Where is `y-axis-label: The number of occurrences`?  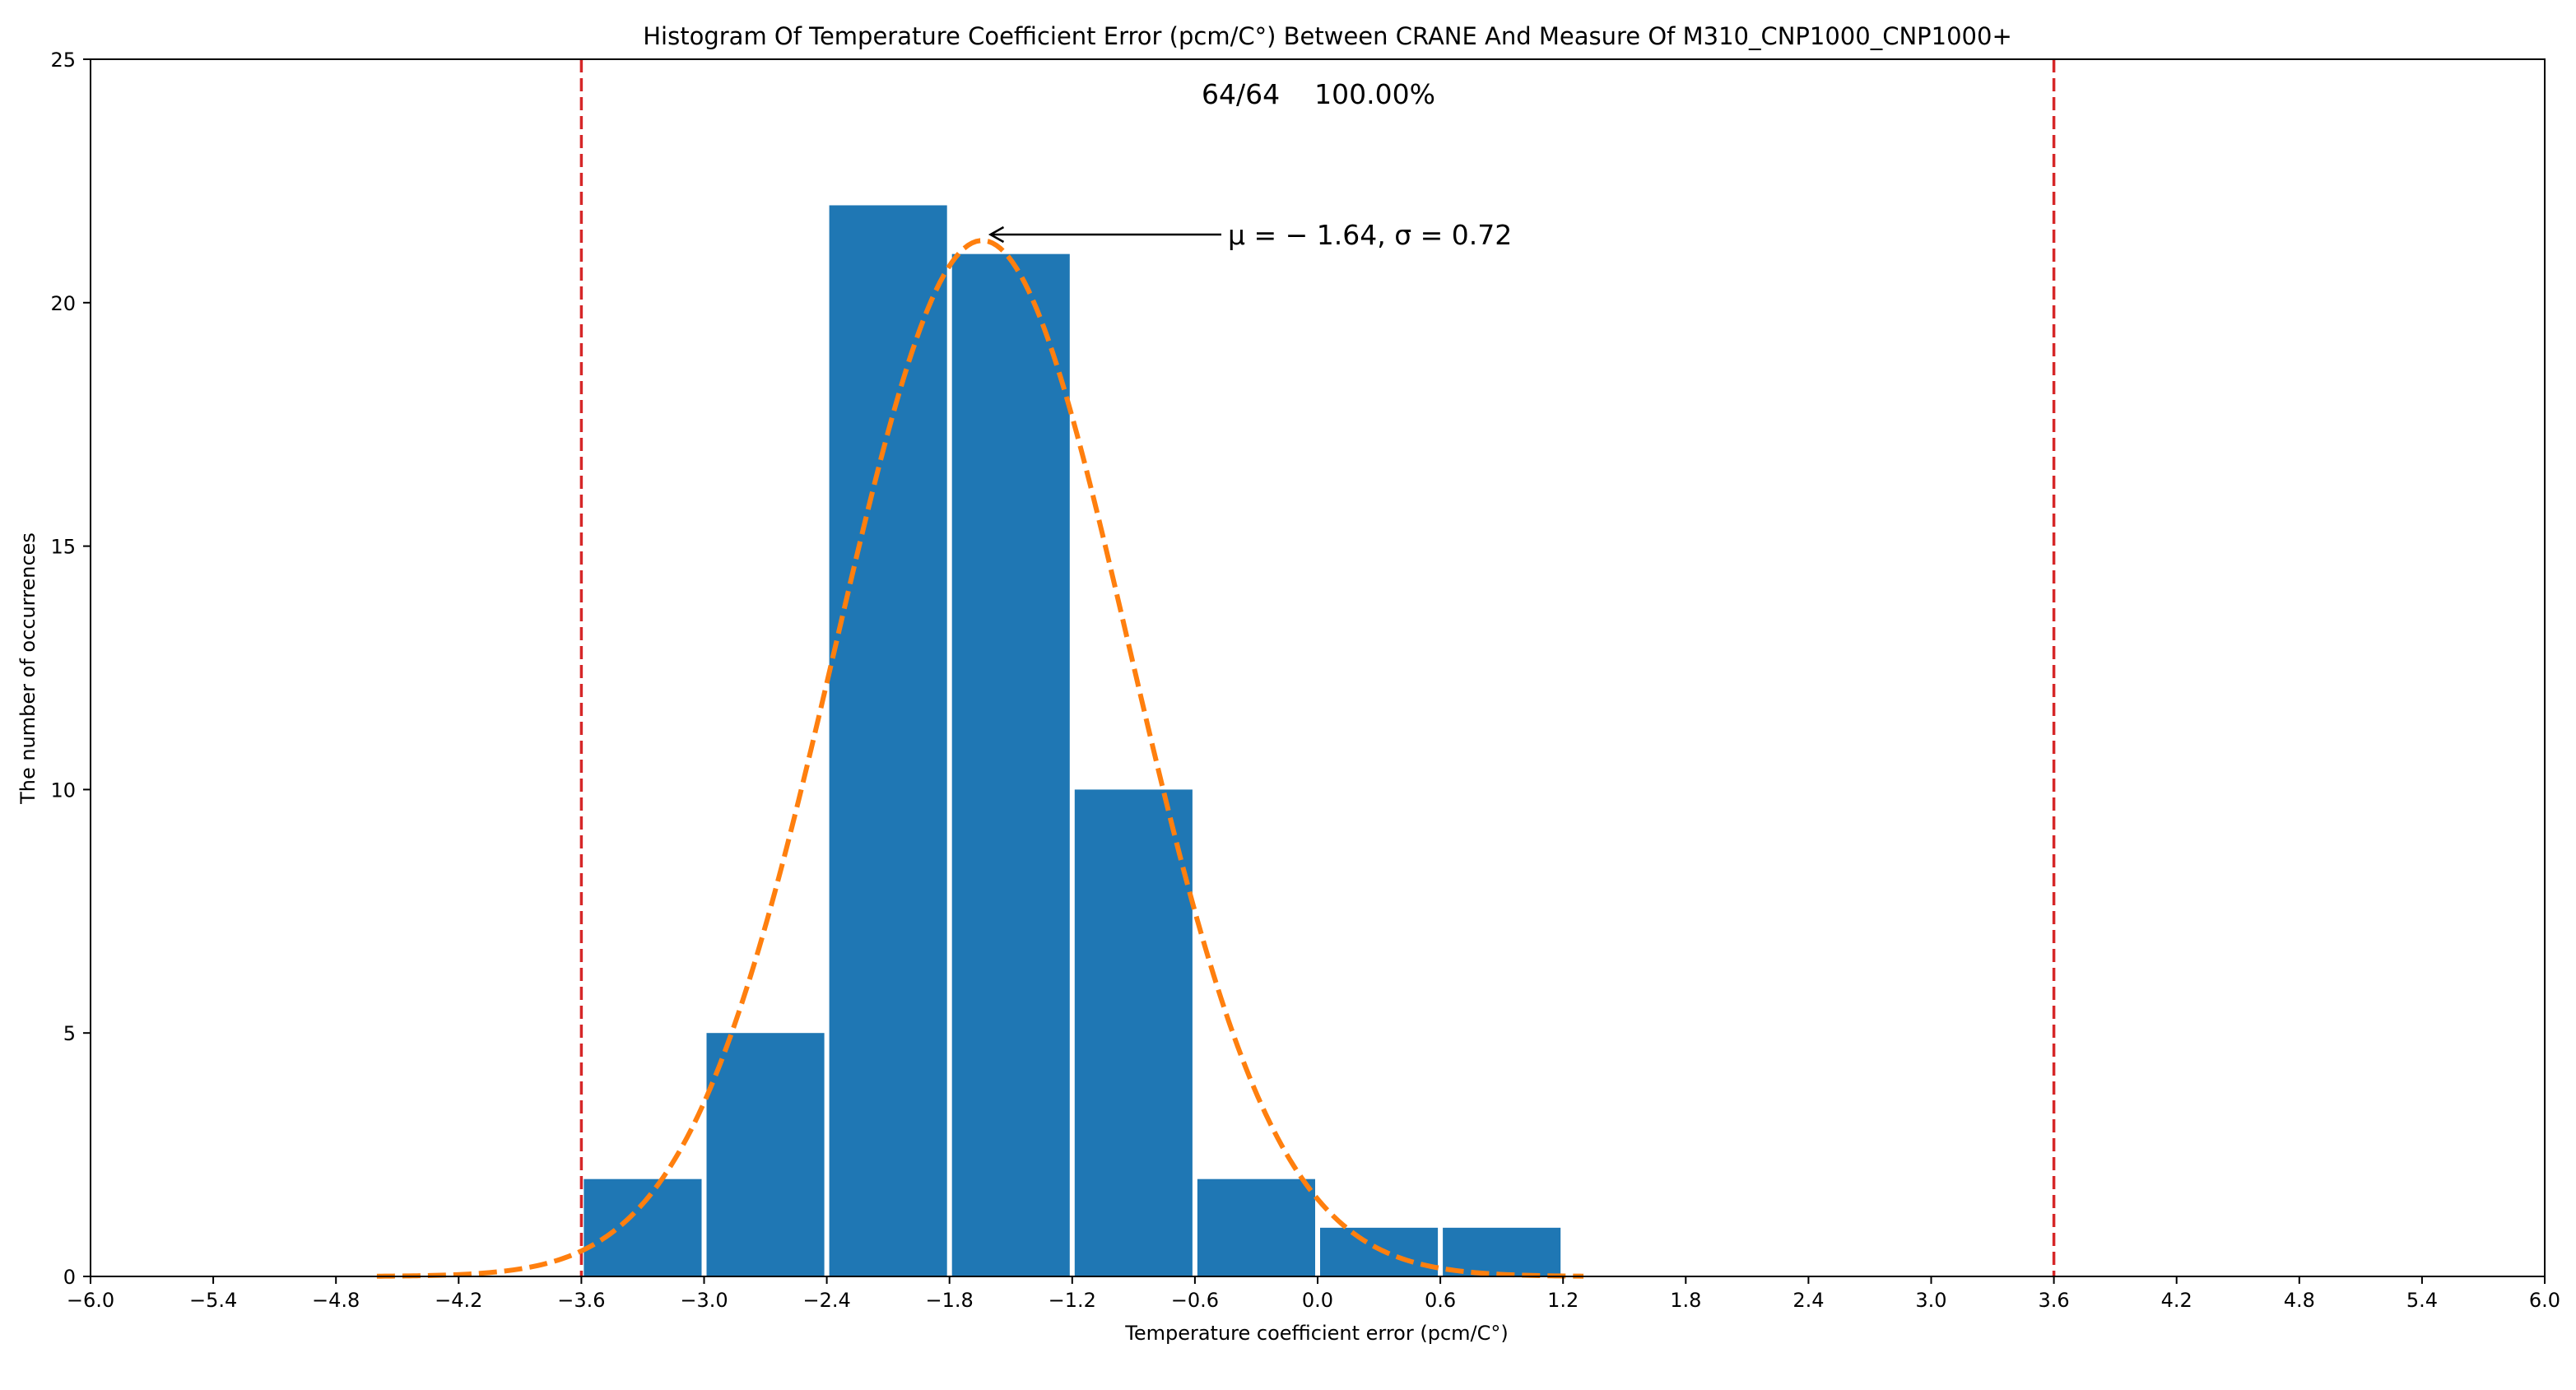 y-axis-label: The number of occurrences is located at coordinates (28, 668).